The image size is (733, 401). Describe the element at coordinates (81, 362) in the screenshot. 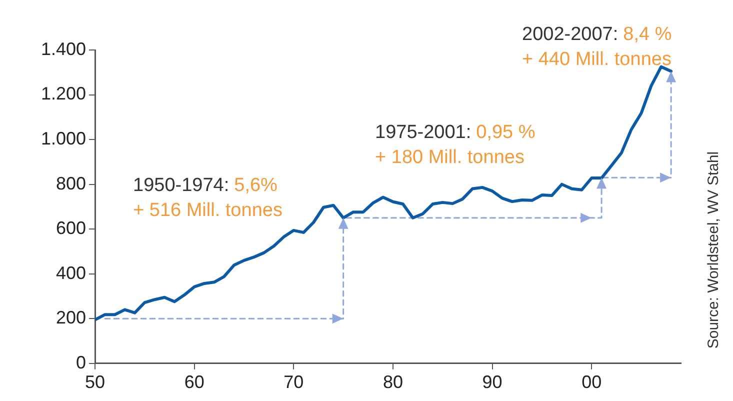

I see `y-tick-label: 0` at that location.